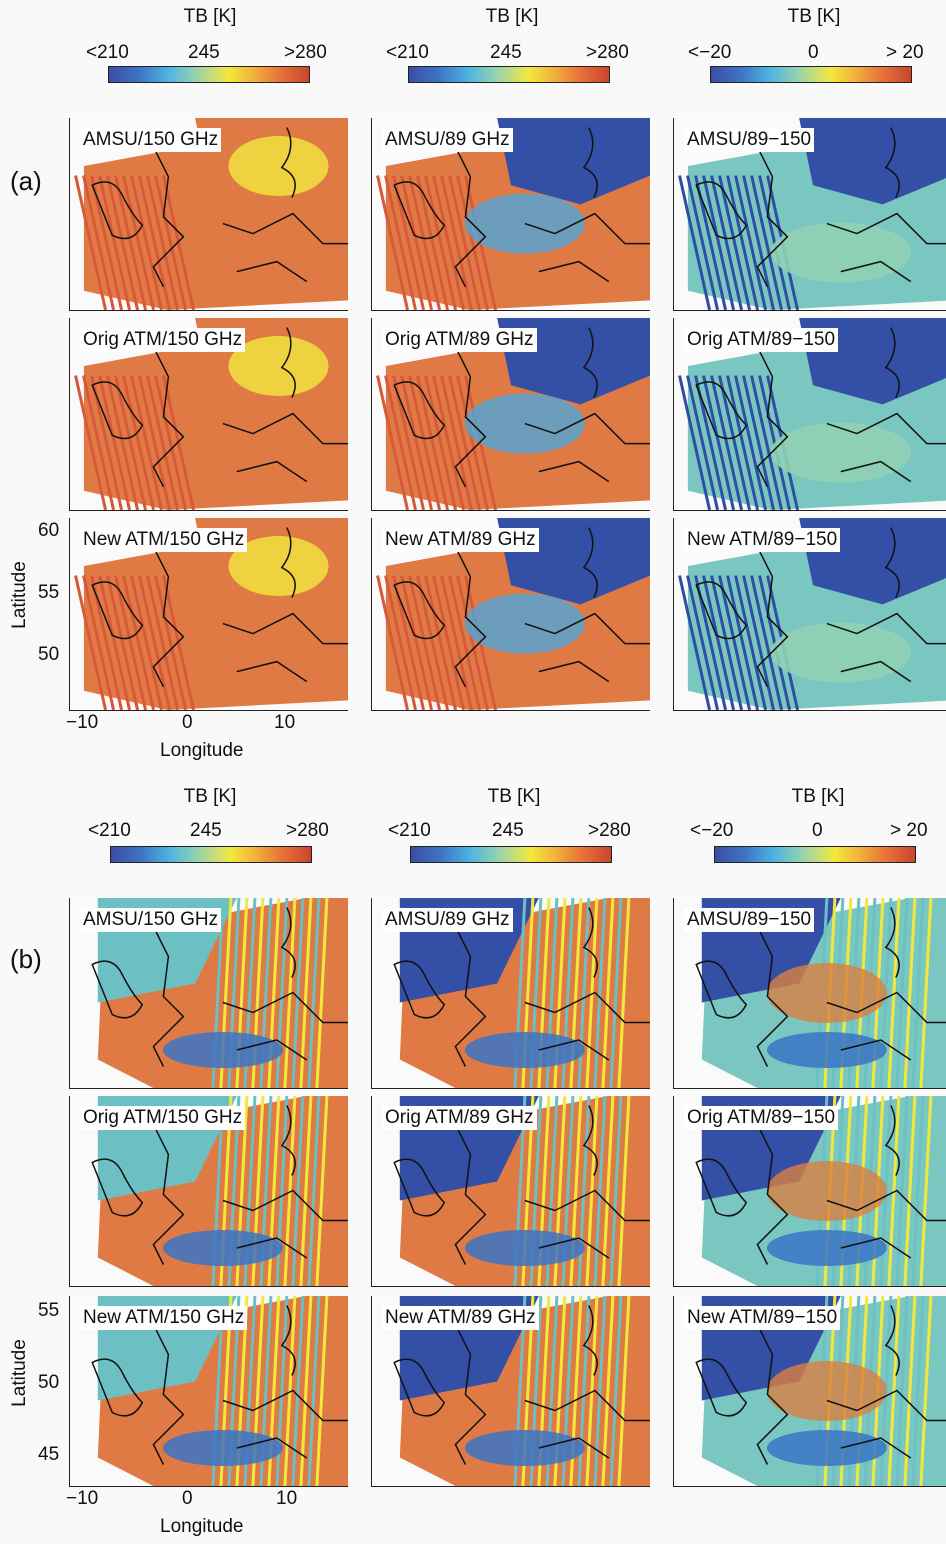 The image size is (946, 1544). I want to click on map-panel: New ATM/89−150, so click(809, 614).